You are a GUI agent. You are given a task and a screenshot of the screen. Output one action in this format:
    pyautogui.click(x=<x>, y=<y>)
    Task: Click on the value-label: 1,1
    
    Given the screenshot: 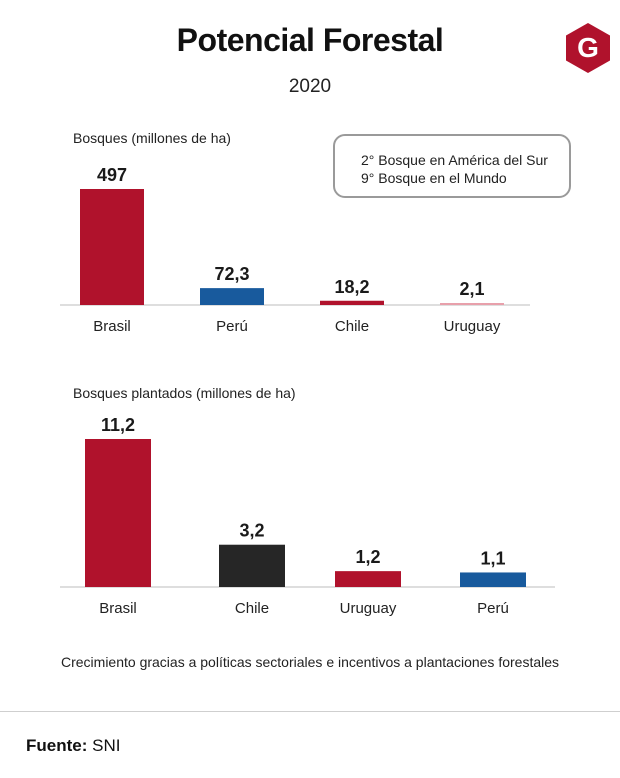 What is the action you would take?
    pyautogui.click(x=492, y=558)
    